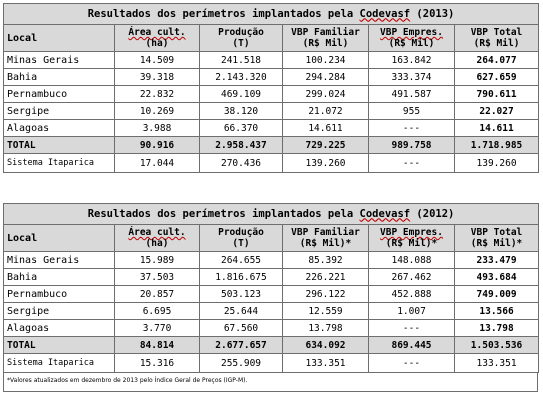 The image size is (543, 408). Describe the element at coordinates (496, 145) in the screenshot. I see `cell-vbp-total: 1.718.985` at that location.